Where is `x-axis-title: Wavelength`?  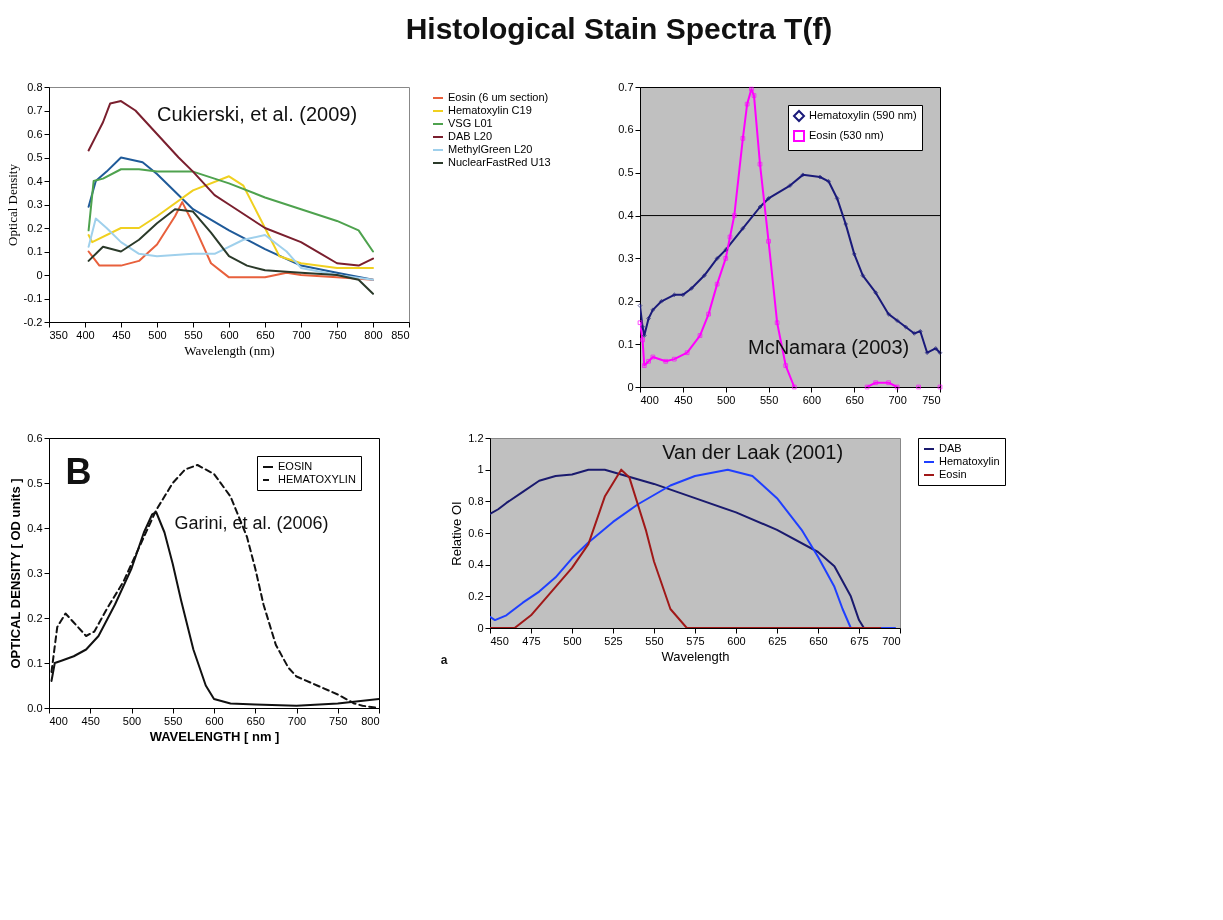
x-axis-title: Wavelength is located at coordinates (695, 656).